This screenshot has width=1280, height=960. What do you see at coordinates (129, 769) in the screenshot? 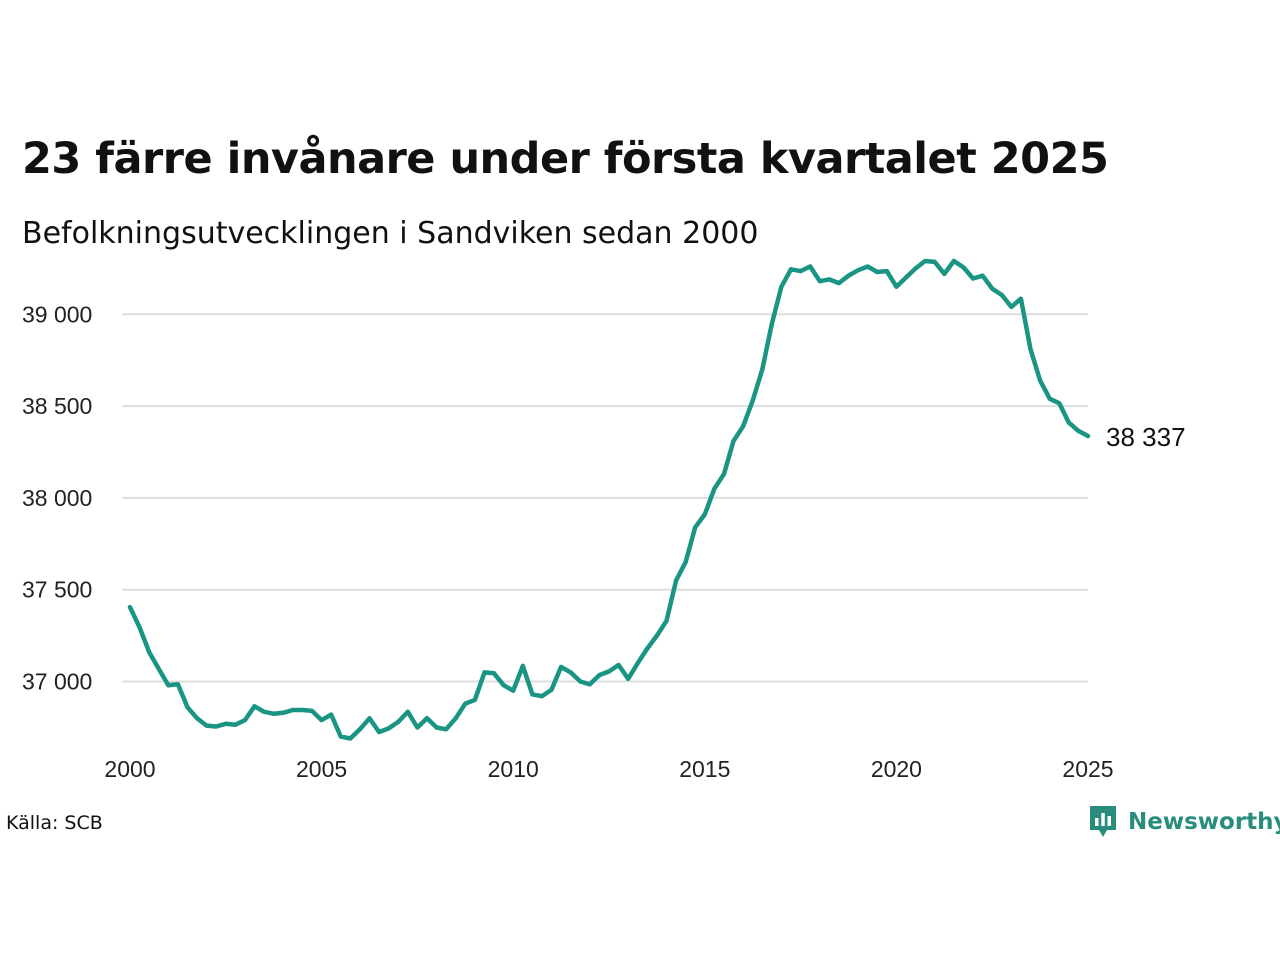
I see `x-tick-label: 2000` at bounding box center [129, 769].